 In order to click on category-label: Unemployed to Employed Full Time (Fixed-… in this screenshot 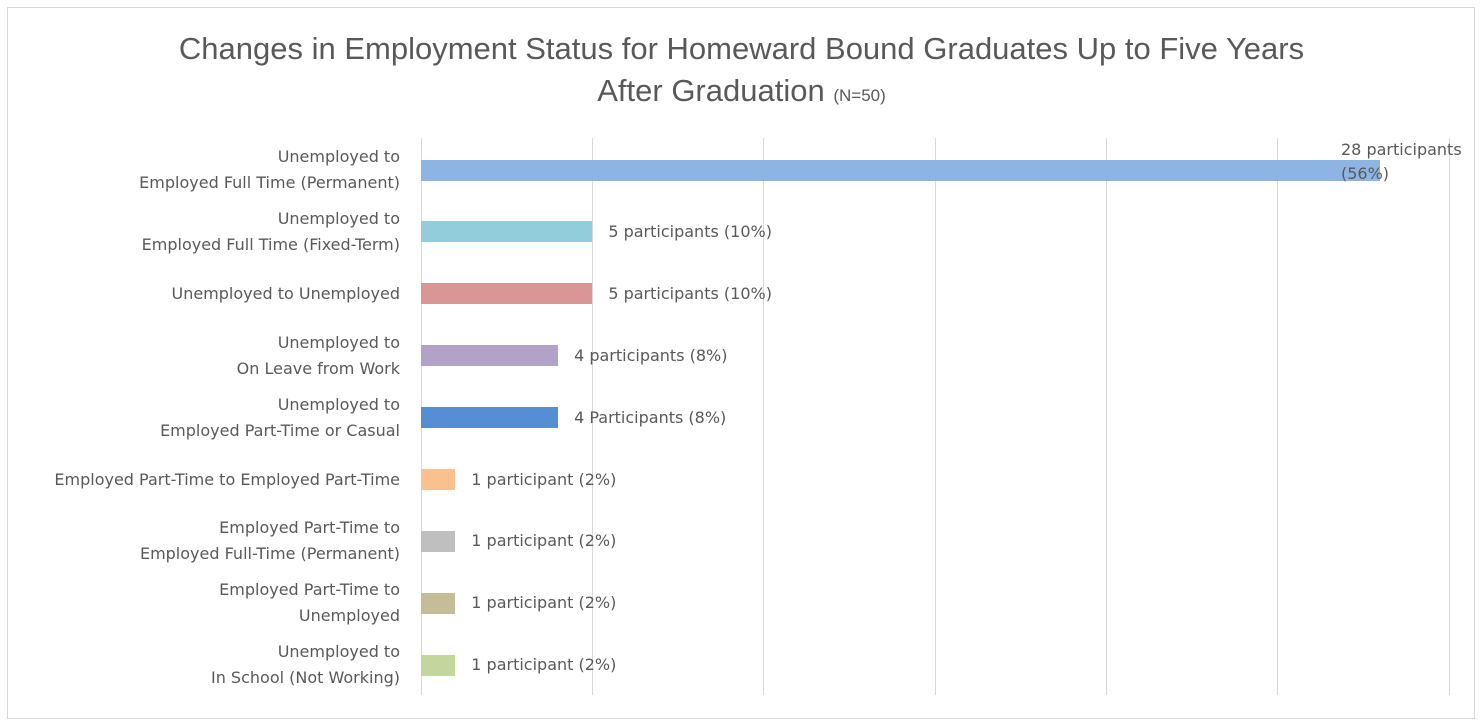, I will do `click(270, 231)`.